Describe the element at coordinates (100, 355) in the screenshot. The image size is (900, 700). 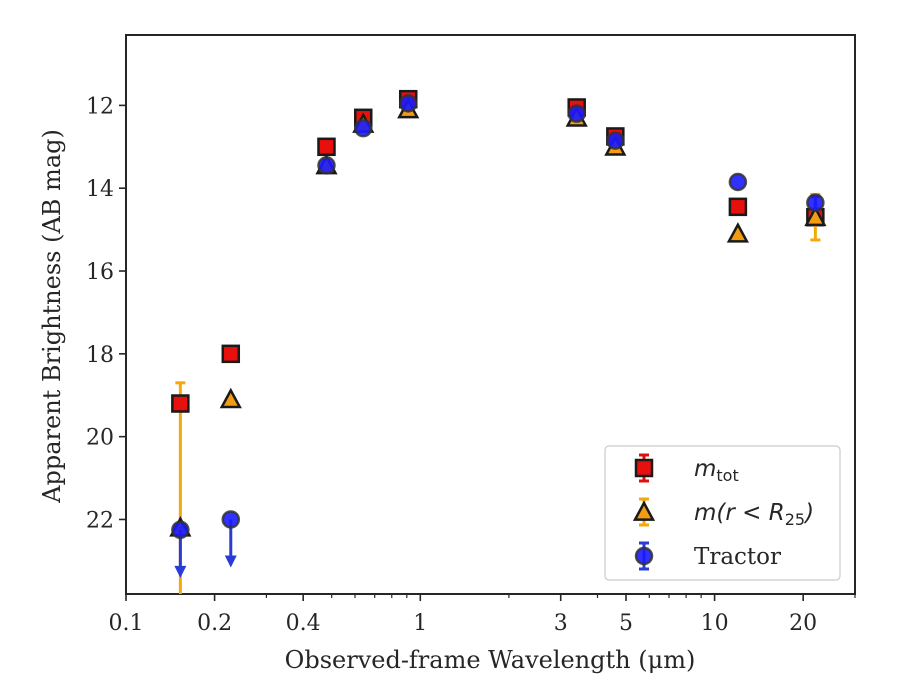
I see `y-tick-label: 18` at that location.